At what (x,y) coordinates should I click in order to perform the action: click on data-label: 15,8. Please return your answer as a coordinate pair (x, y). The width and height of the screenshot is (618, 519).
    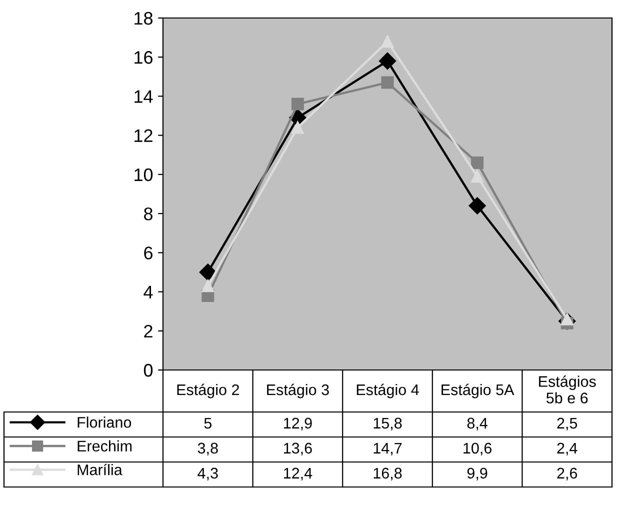
    Looking at the image, I should click on (388, 424).